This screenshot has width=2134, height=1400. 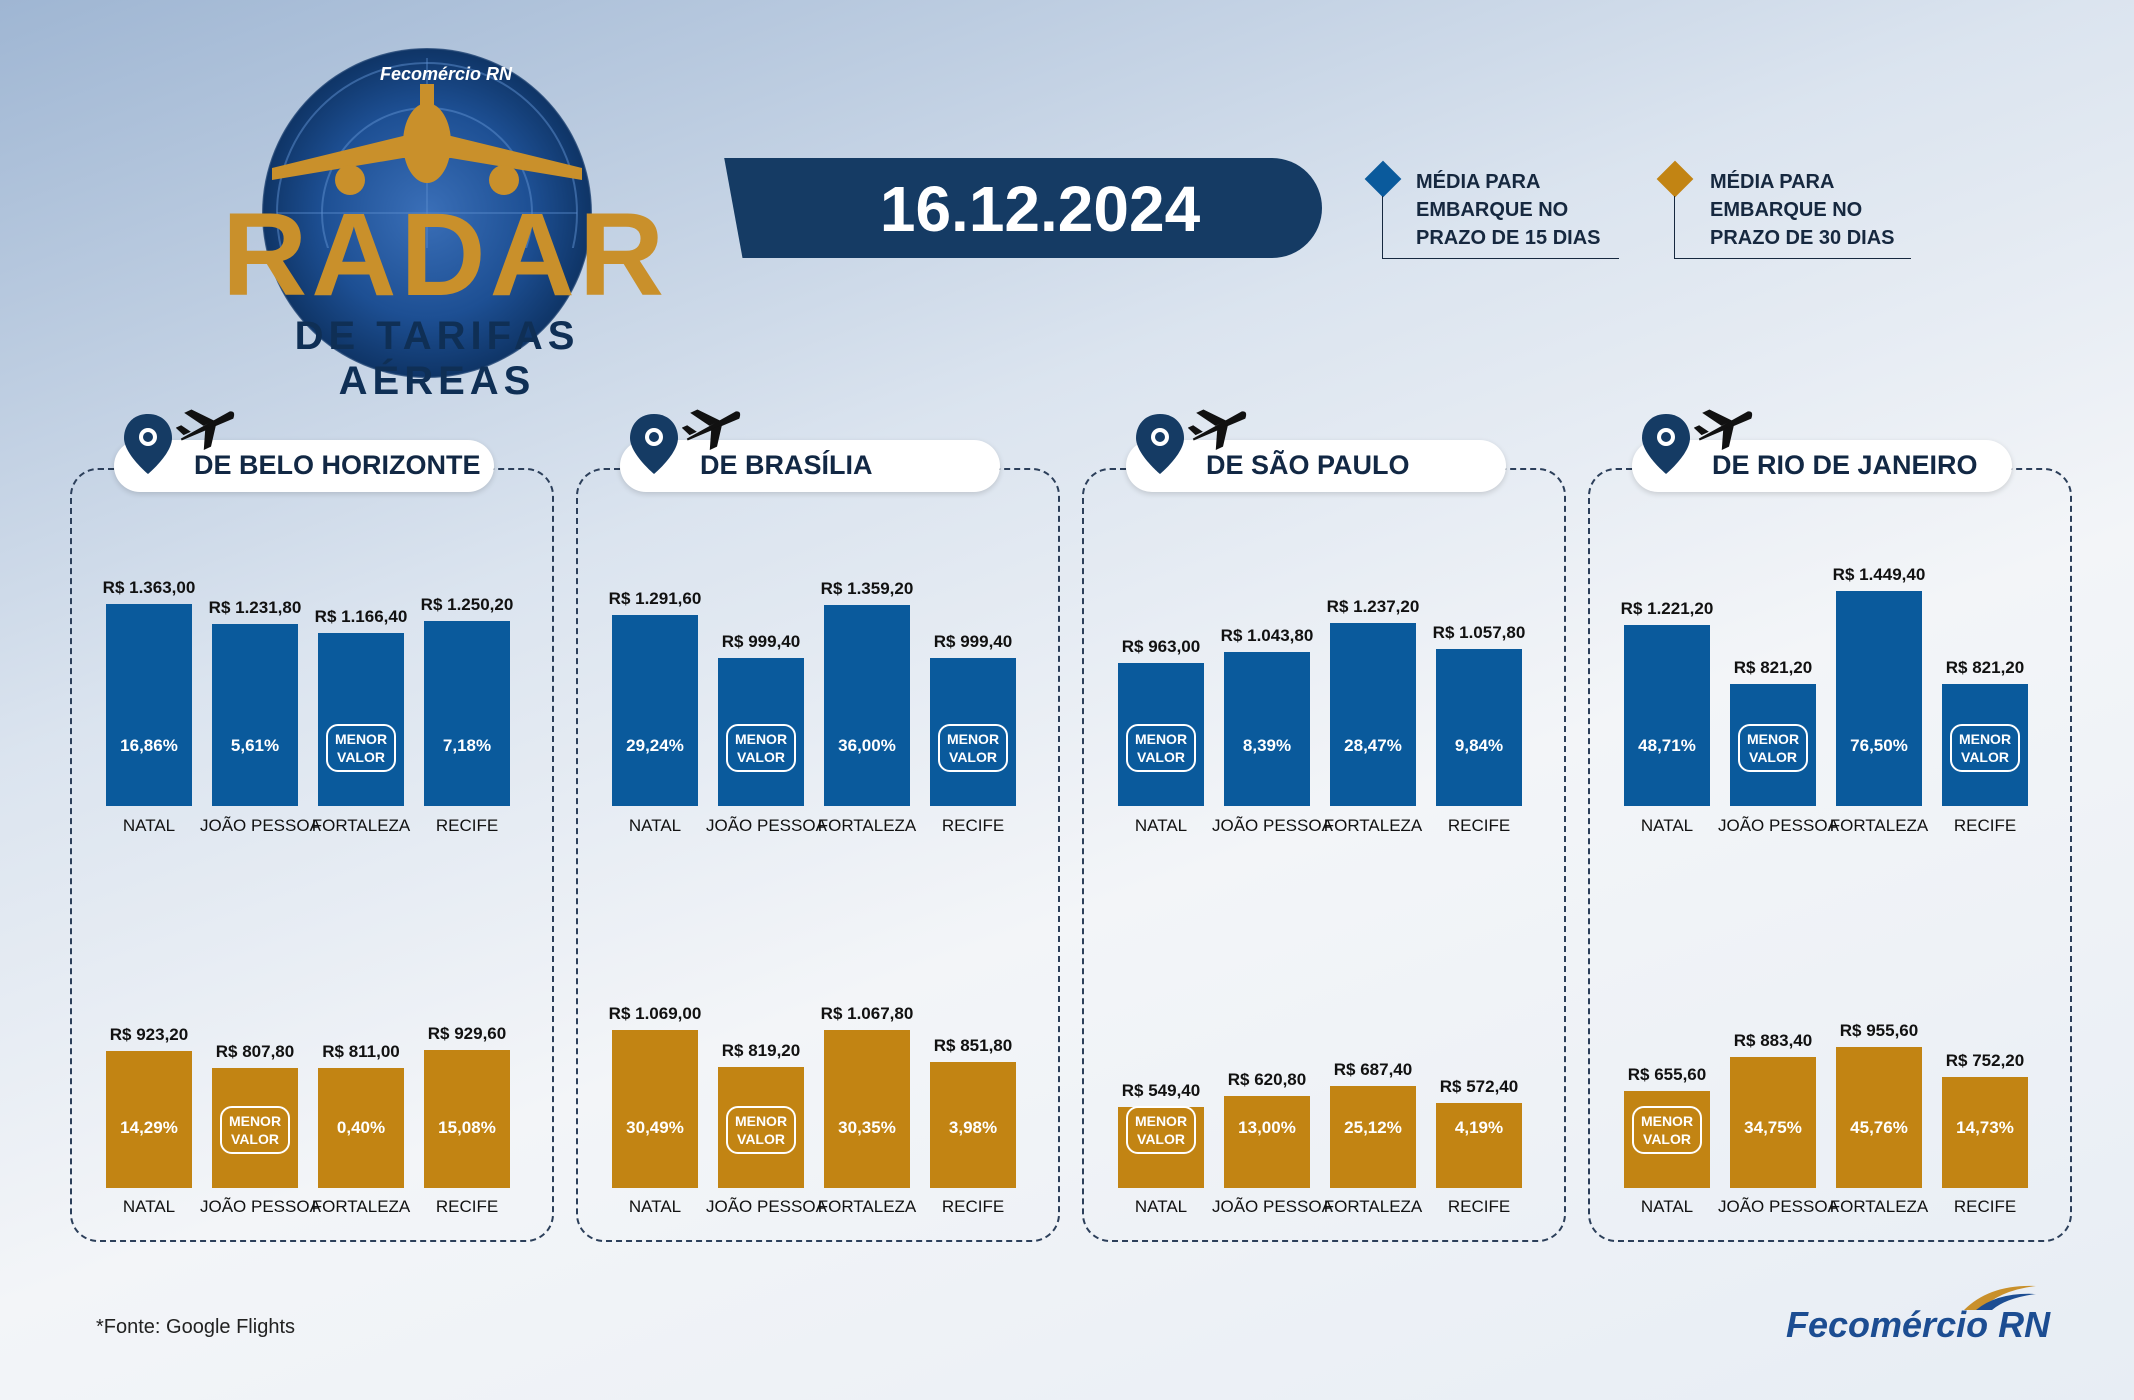 I want to click on bar-value-label: R$ 821,20, so click(x=1773, y=667).